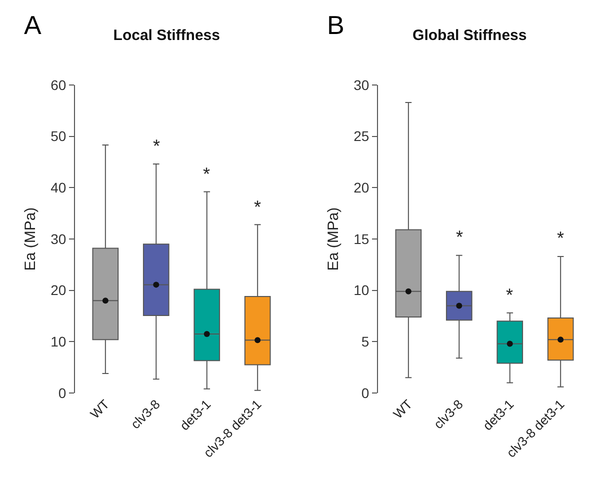 This screenshot has width=606, height=493. What do you see at coordinates (58, 136) in the screenshot?
I see `y-tick-label: 50` at bounding box center [58, 136].